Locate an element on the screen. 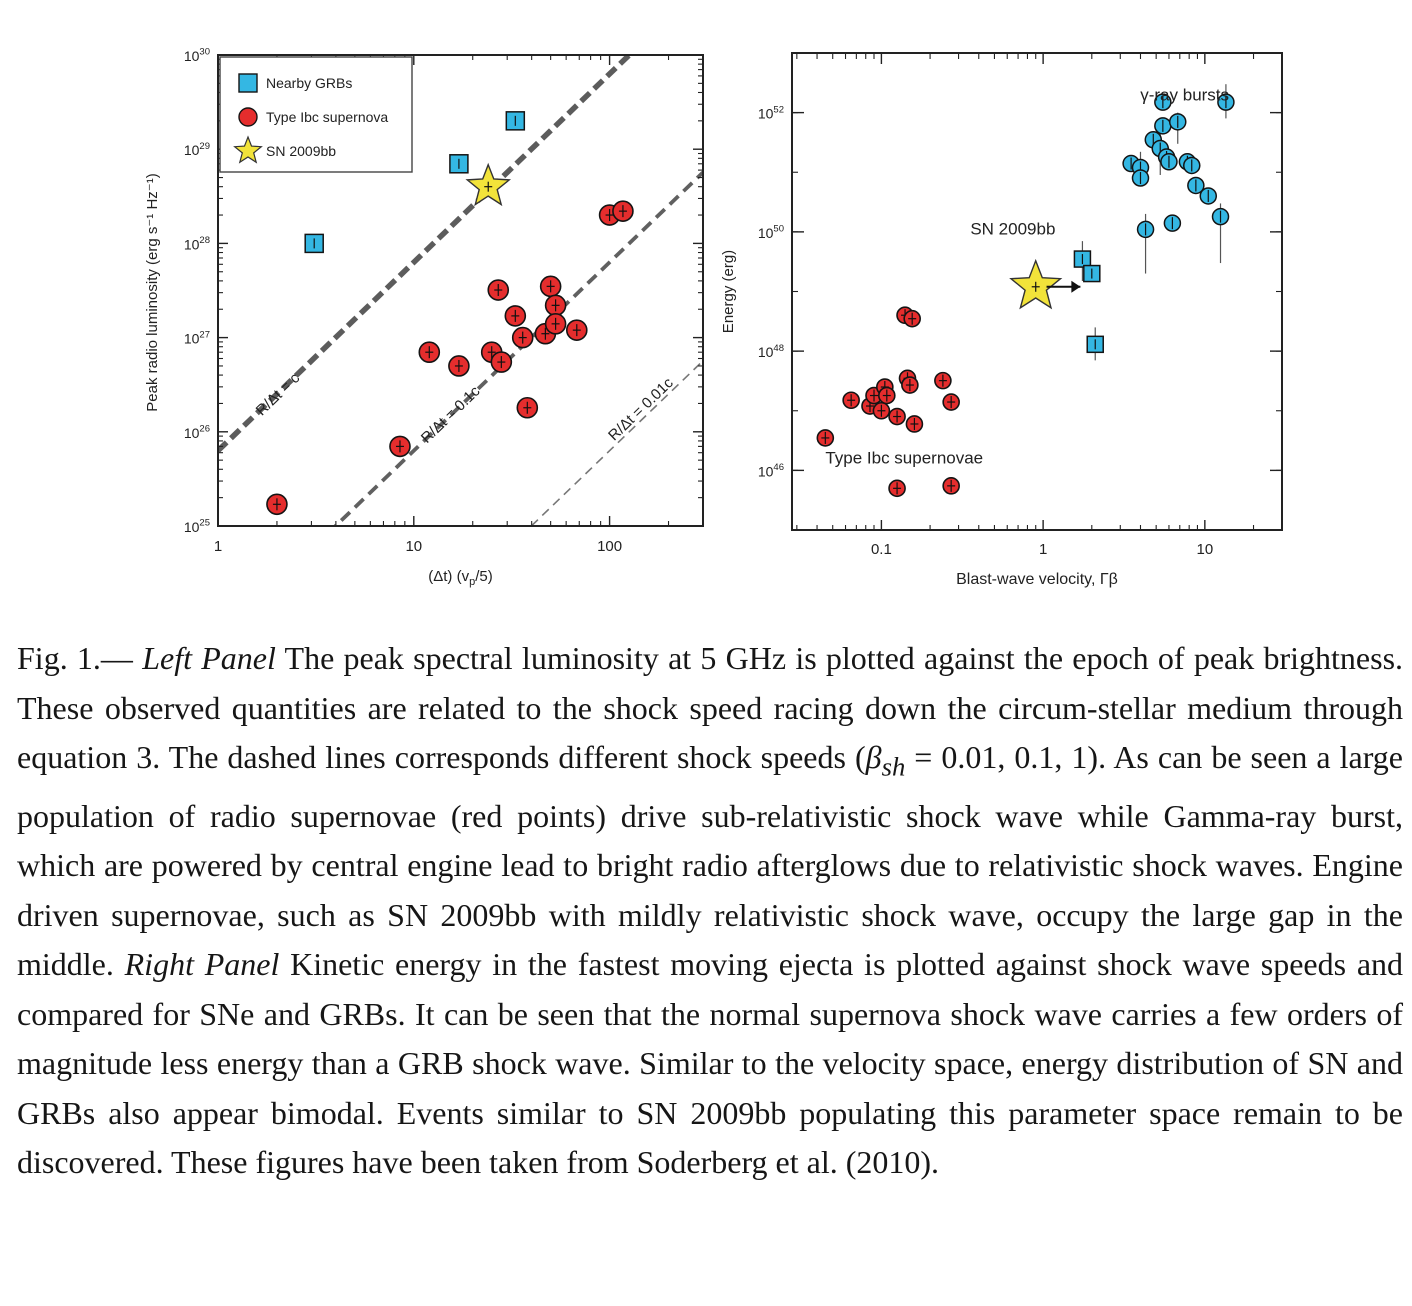  y-tick-label: 1025 is located at coordinates (197, 526).